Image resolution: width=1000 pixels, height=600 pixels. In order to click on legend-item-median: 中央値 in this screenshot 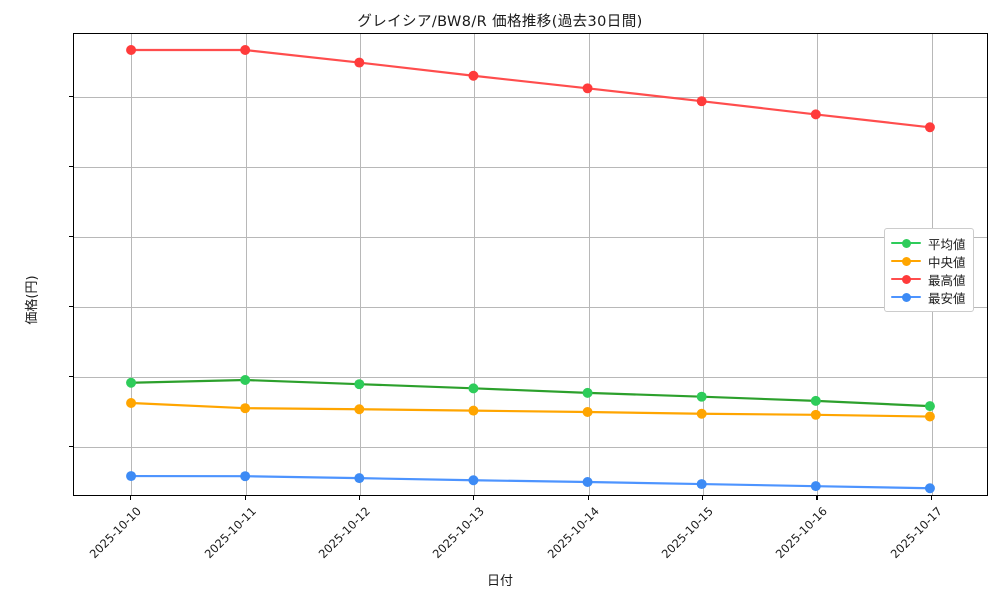, I will do `click(928, 261)`.